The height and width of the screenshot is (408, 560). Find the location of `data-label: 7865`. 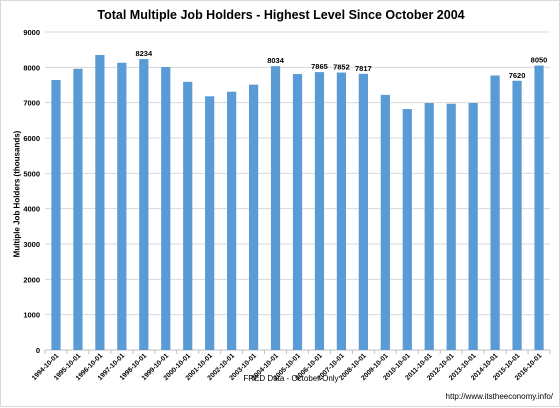

data-label: 7865 is located at coordinates (319, 66).